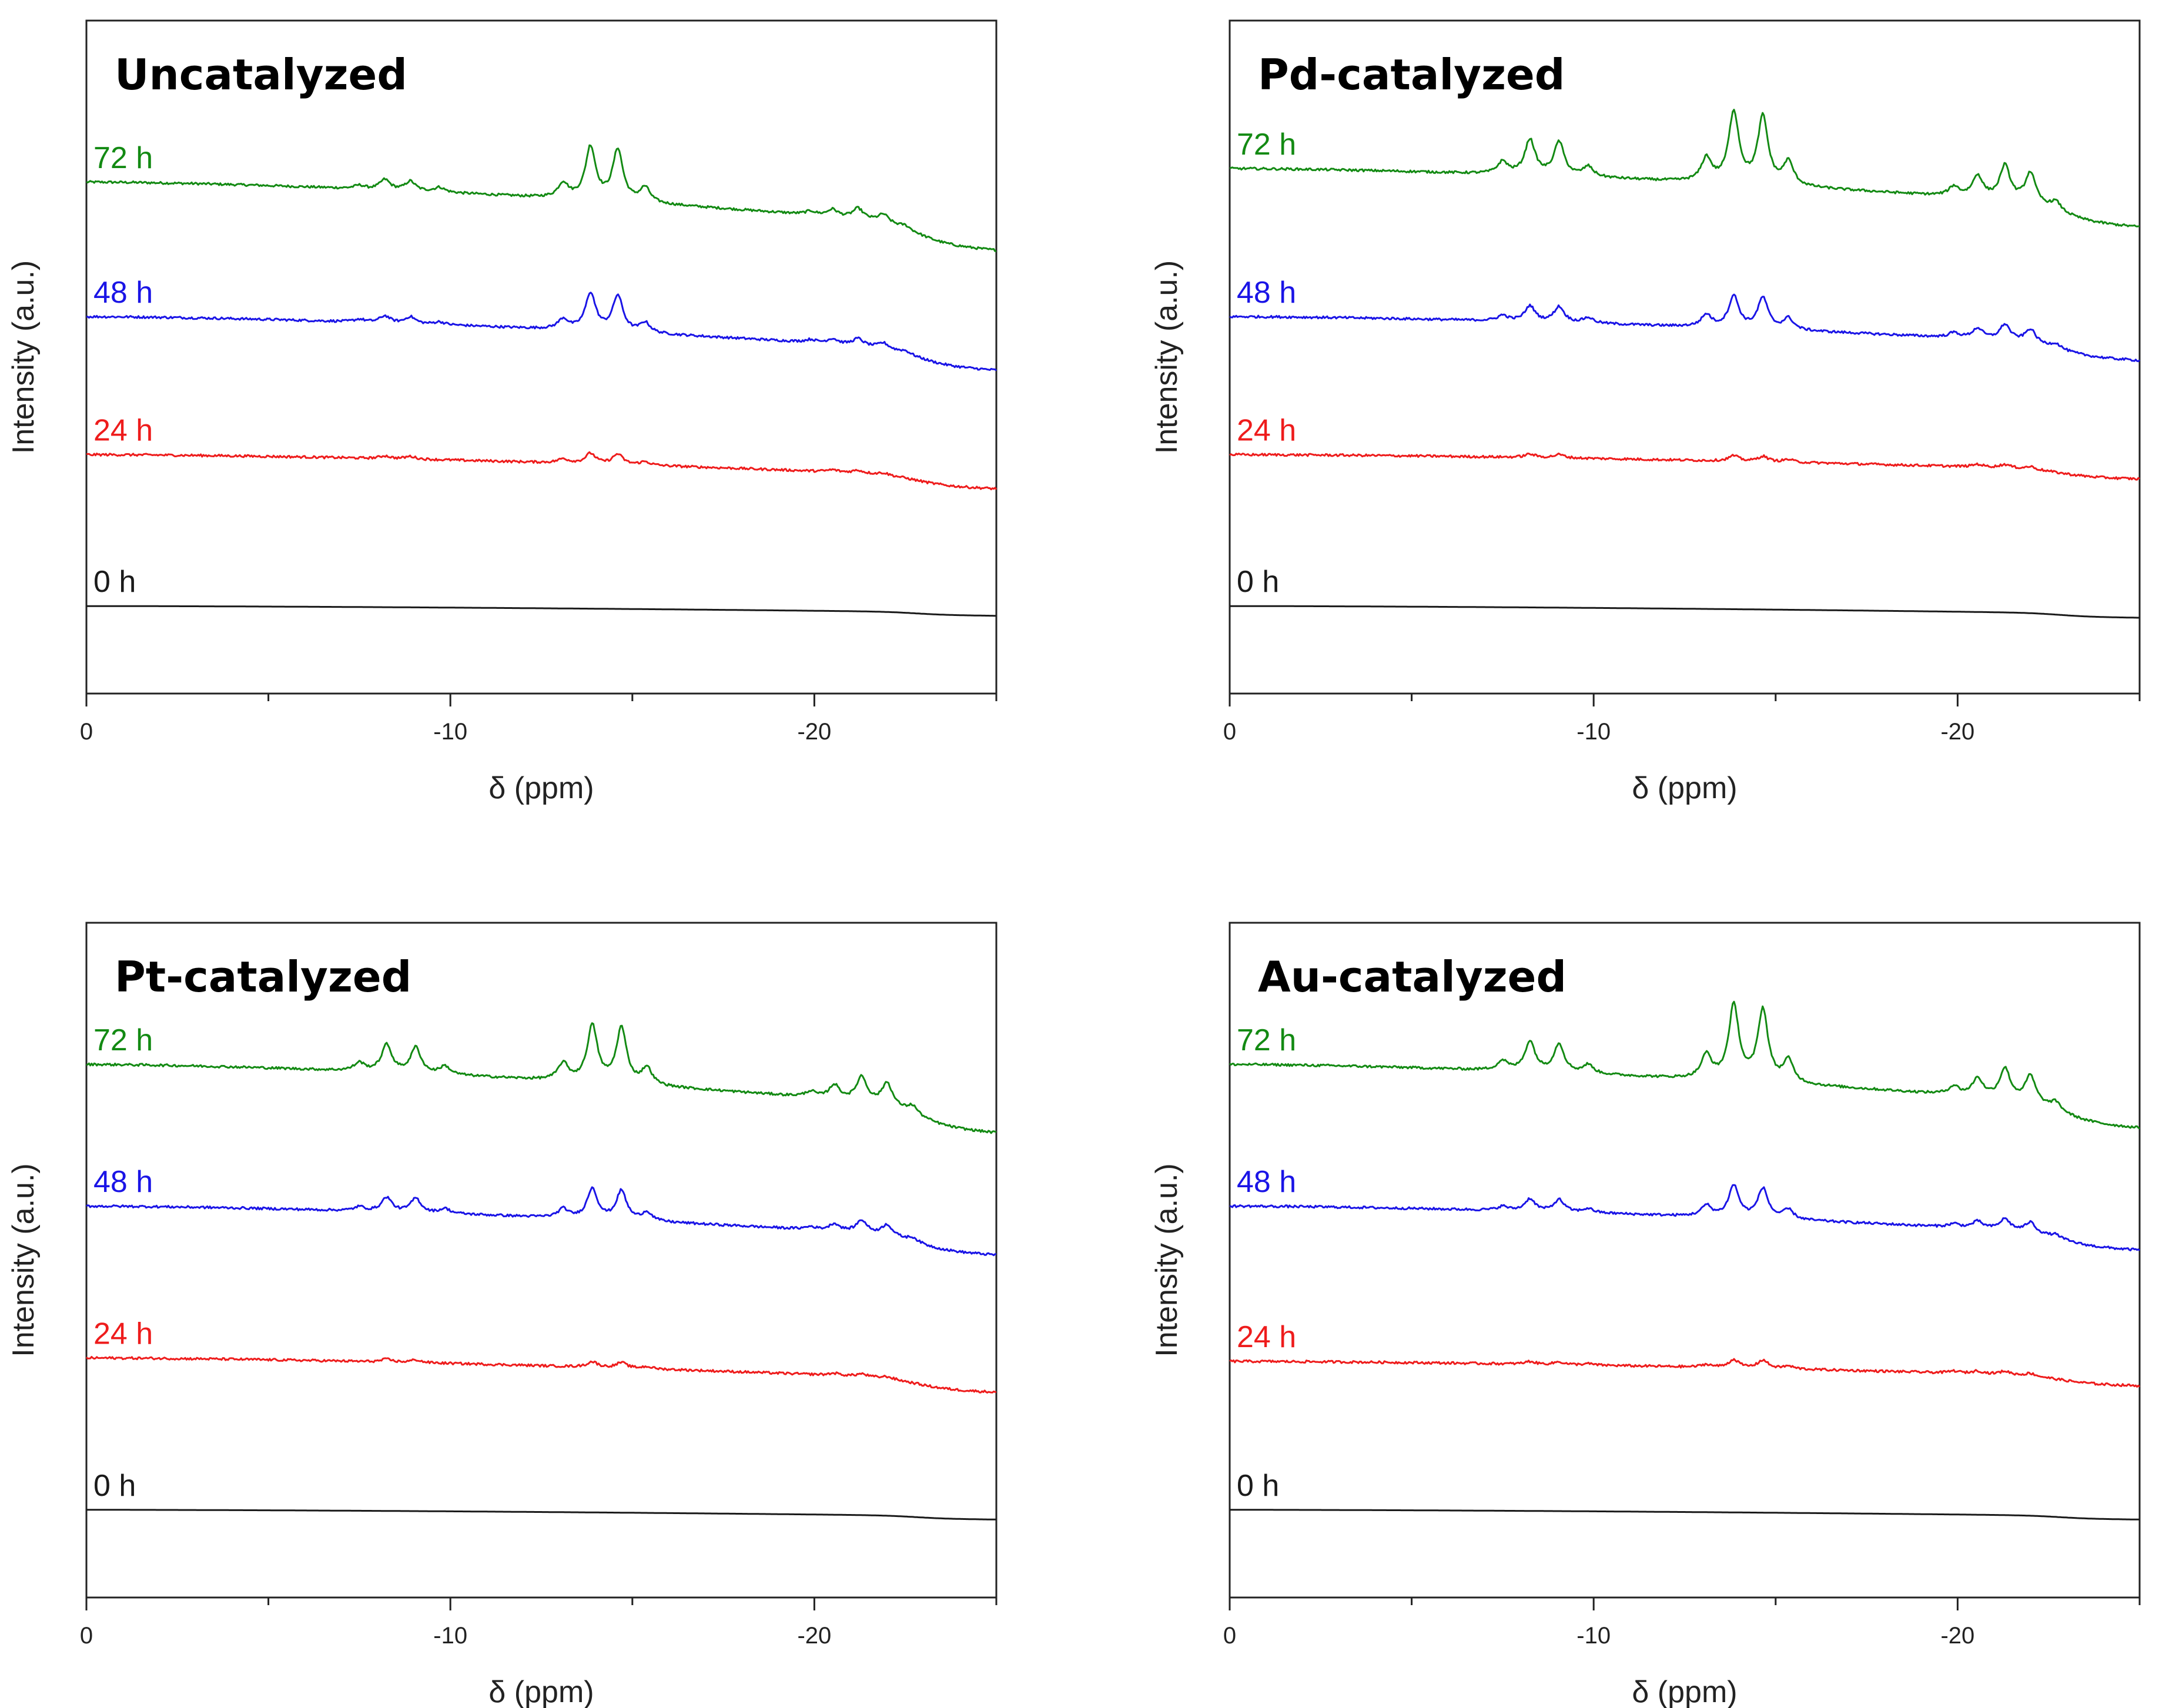  I want to click on panel-title: Pt-catalyzed, so click(263, 977).